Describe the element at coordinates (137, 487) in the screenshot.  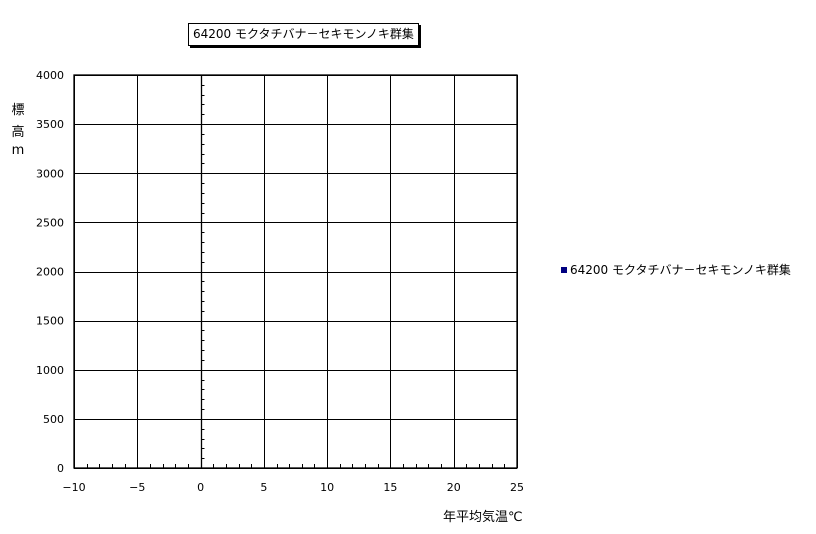
I see `x-tick-label: −5` at that location.